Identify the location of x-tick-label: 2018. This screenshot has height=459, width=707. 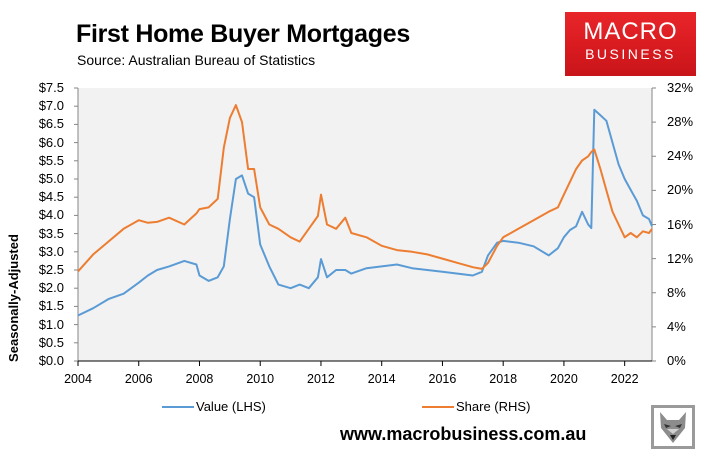
(503, 379).